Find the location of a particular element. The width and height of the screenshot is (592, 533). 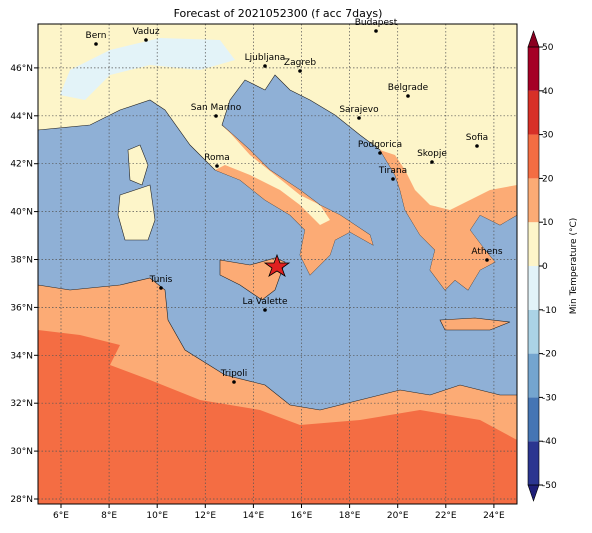

colorbar-tick-label: 10 is located at coordinates (548, 223).